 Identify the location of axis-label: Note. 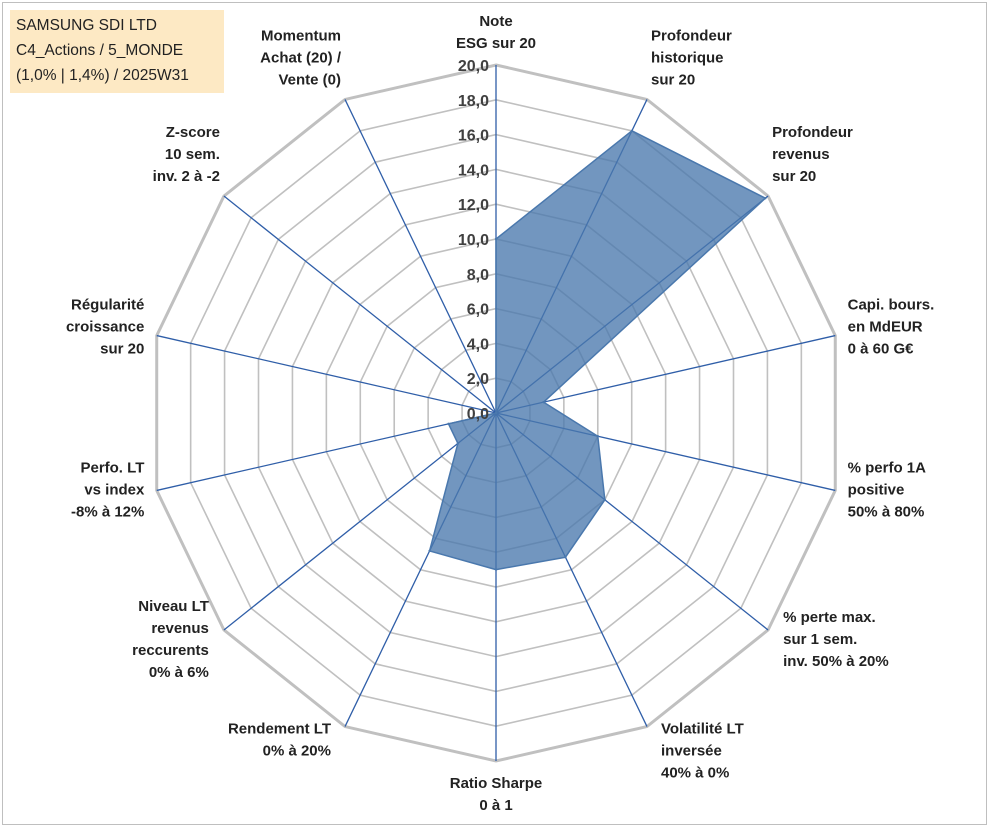
(495, 21).